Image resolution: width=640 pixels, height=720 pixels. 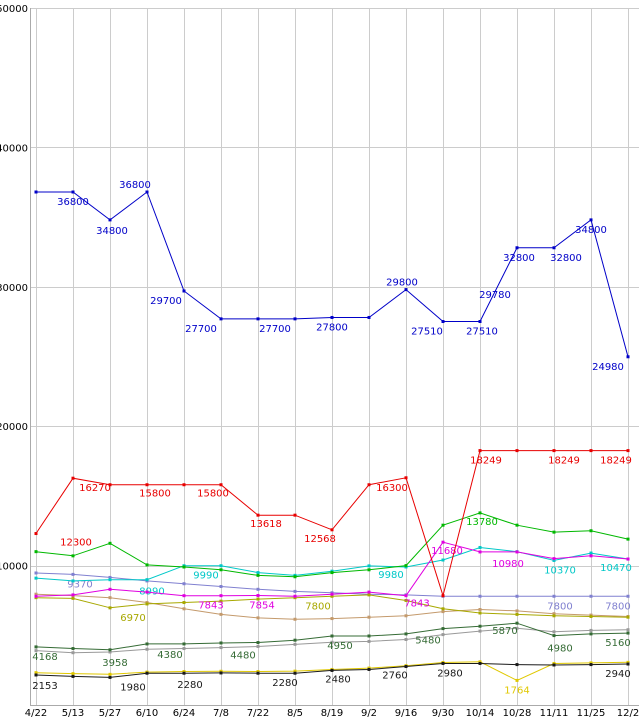 I want to click on series-navy-value-label: 29800, so click(x=402, y=283).